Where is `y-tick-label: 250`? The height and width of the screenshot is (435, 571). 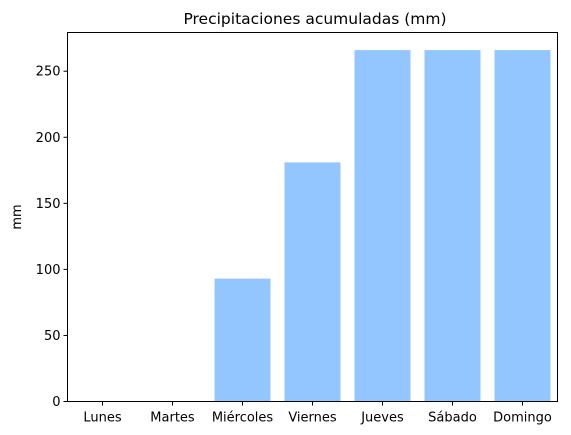 y-tick-label: 250 is located at coordinates (48, 72).